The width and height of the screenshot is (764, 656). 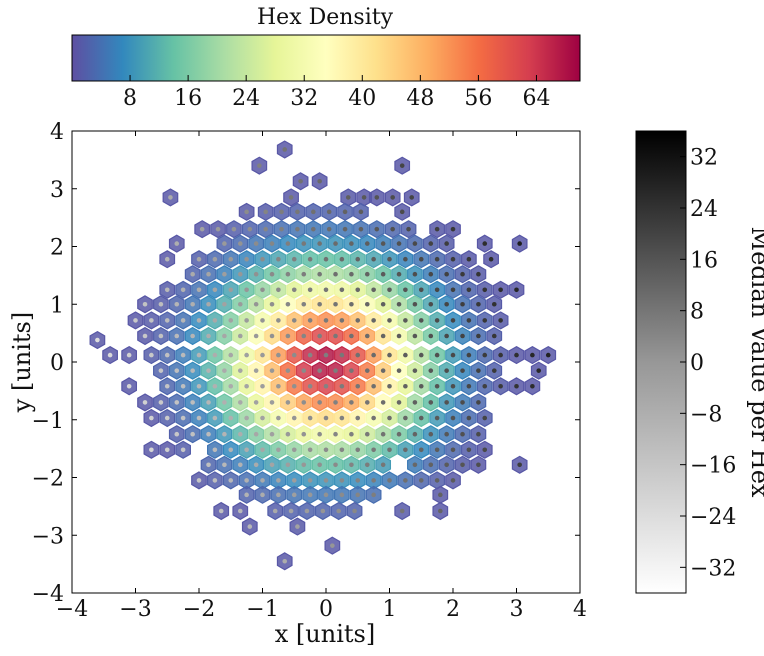 What do you see at coordinates (57, 248) in the screenshot?
I see `y-tick-label: 2` at bounding box center [57, 248].